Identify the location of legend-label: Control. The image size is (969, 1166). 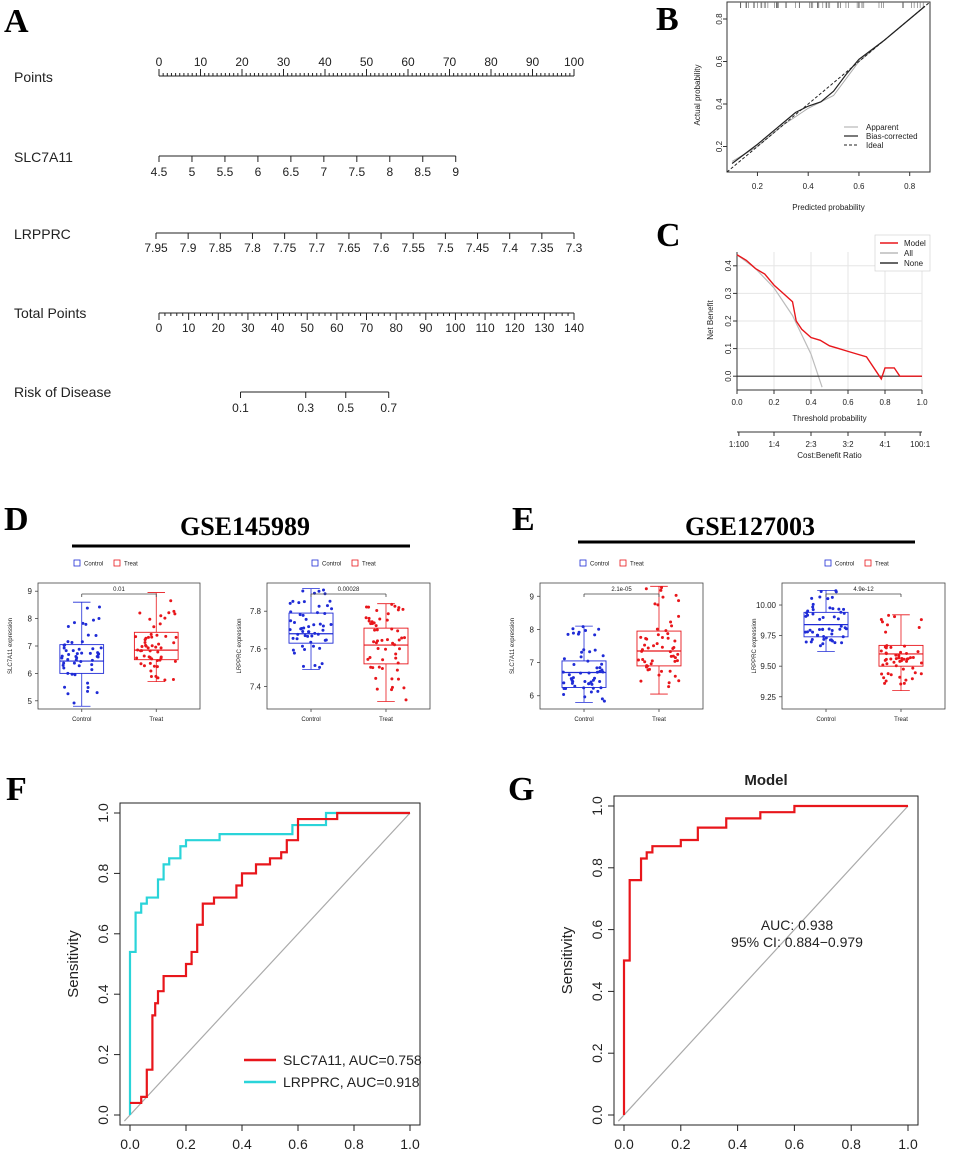
(599, 565).